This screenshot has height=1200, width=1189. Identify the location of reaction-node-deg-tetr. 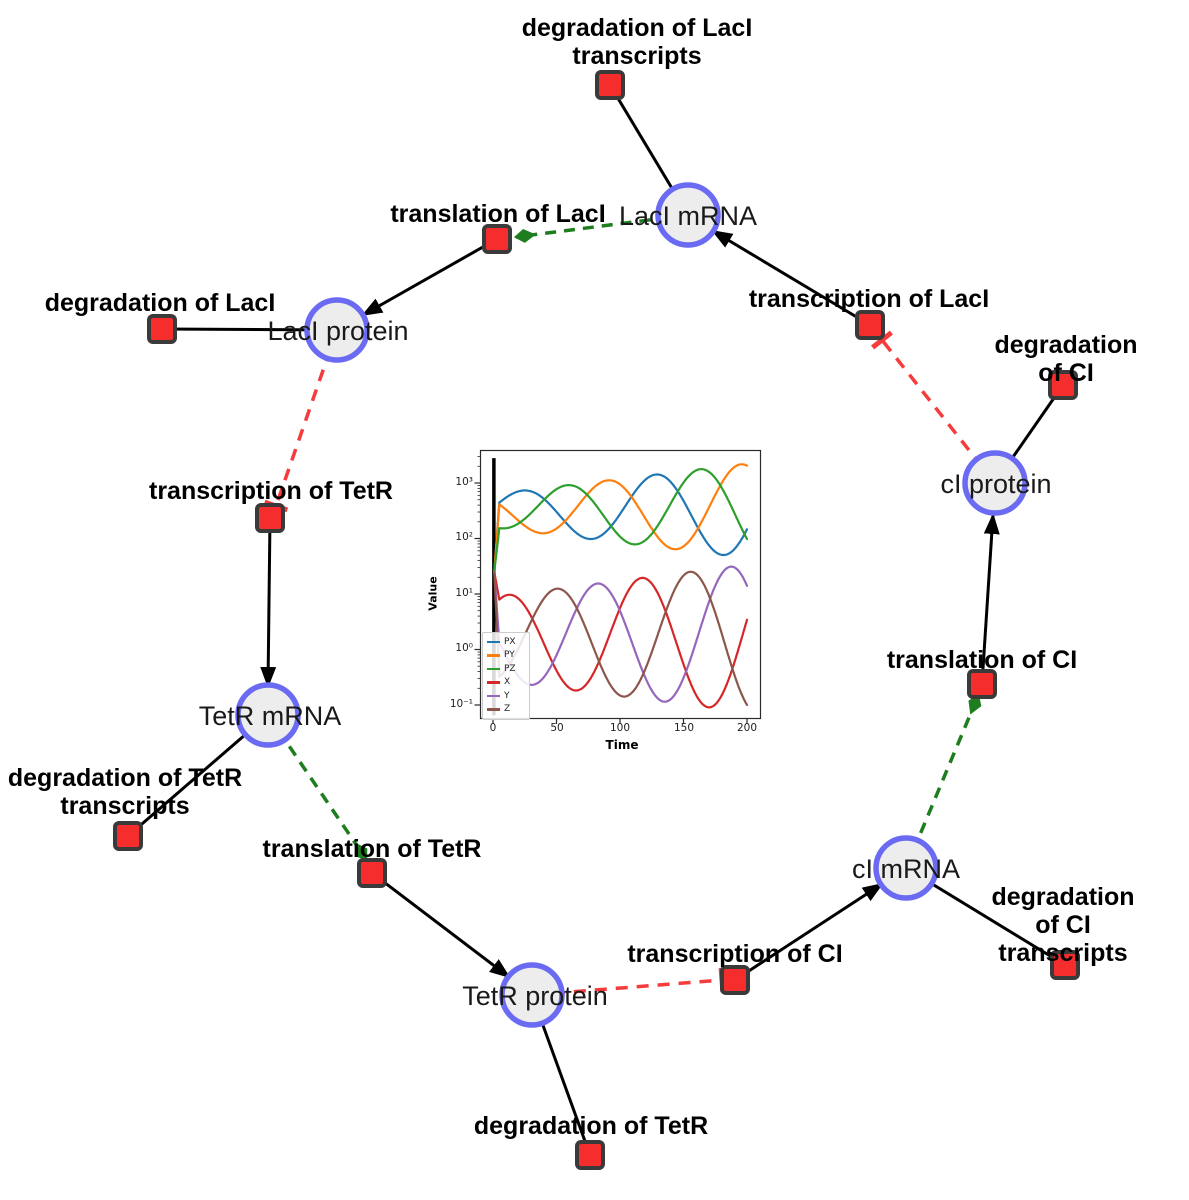
(590, 1155).